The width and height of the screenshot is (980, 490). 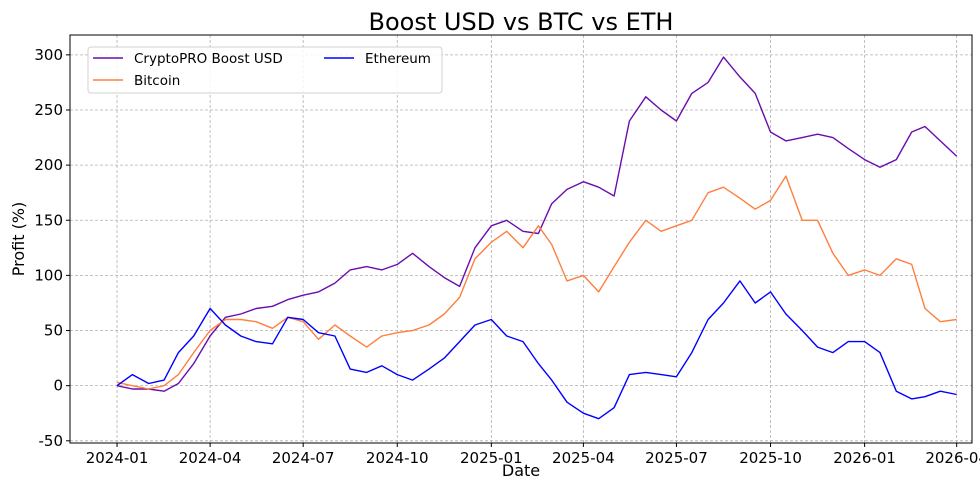 I want to click on legend-label-ethereum: Ethereum, so click(x=398, y=59).